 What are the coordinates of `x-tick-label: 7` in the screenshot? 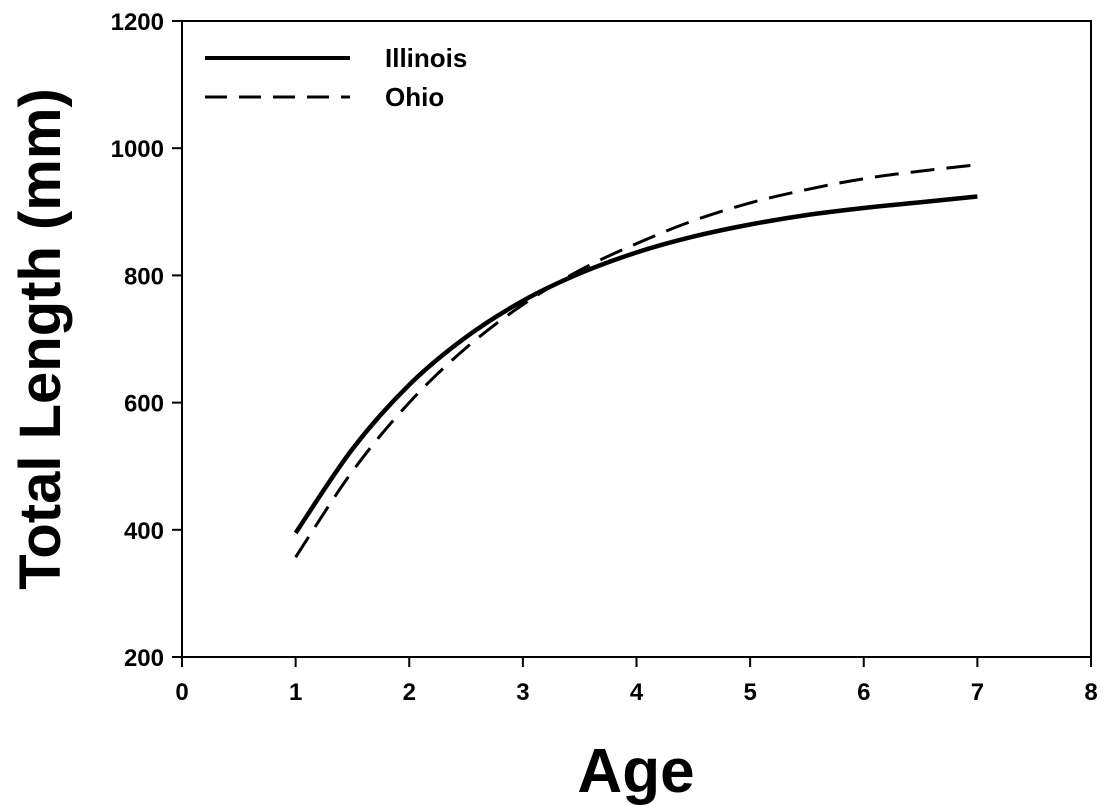 It's located at (977, 692).